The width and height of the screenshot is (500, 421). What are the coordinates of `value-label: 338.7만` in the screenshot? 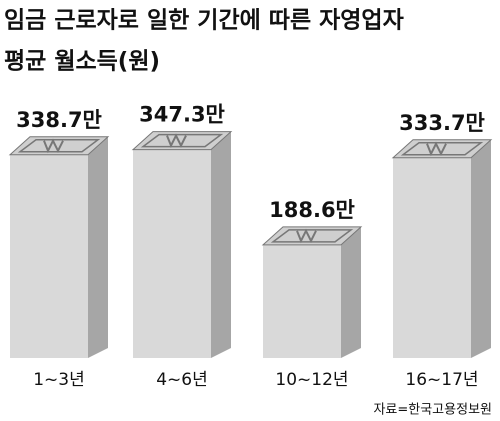 It's located at (59, 120).